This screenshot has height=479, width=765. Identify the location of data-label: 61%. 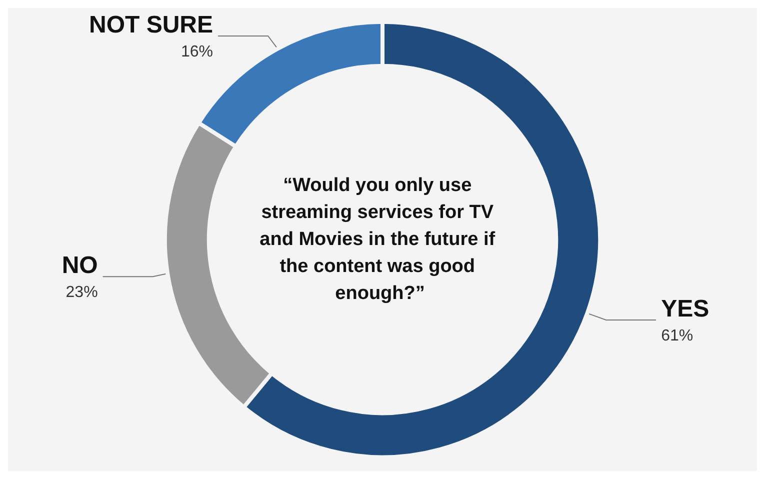
(677, 335).